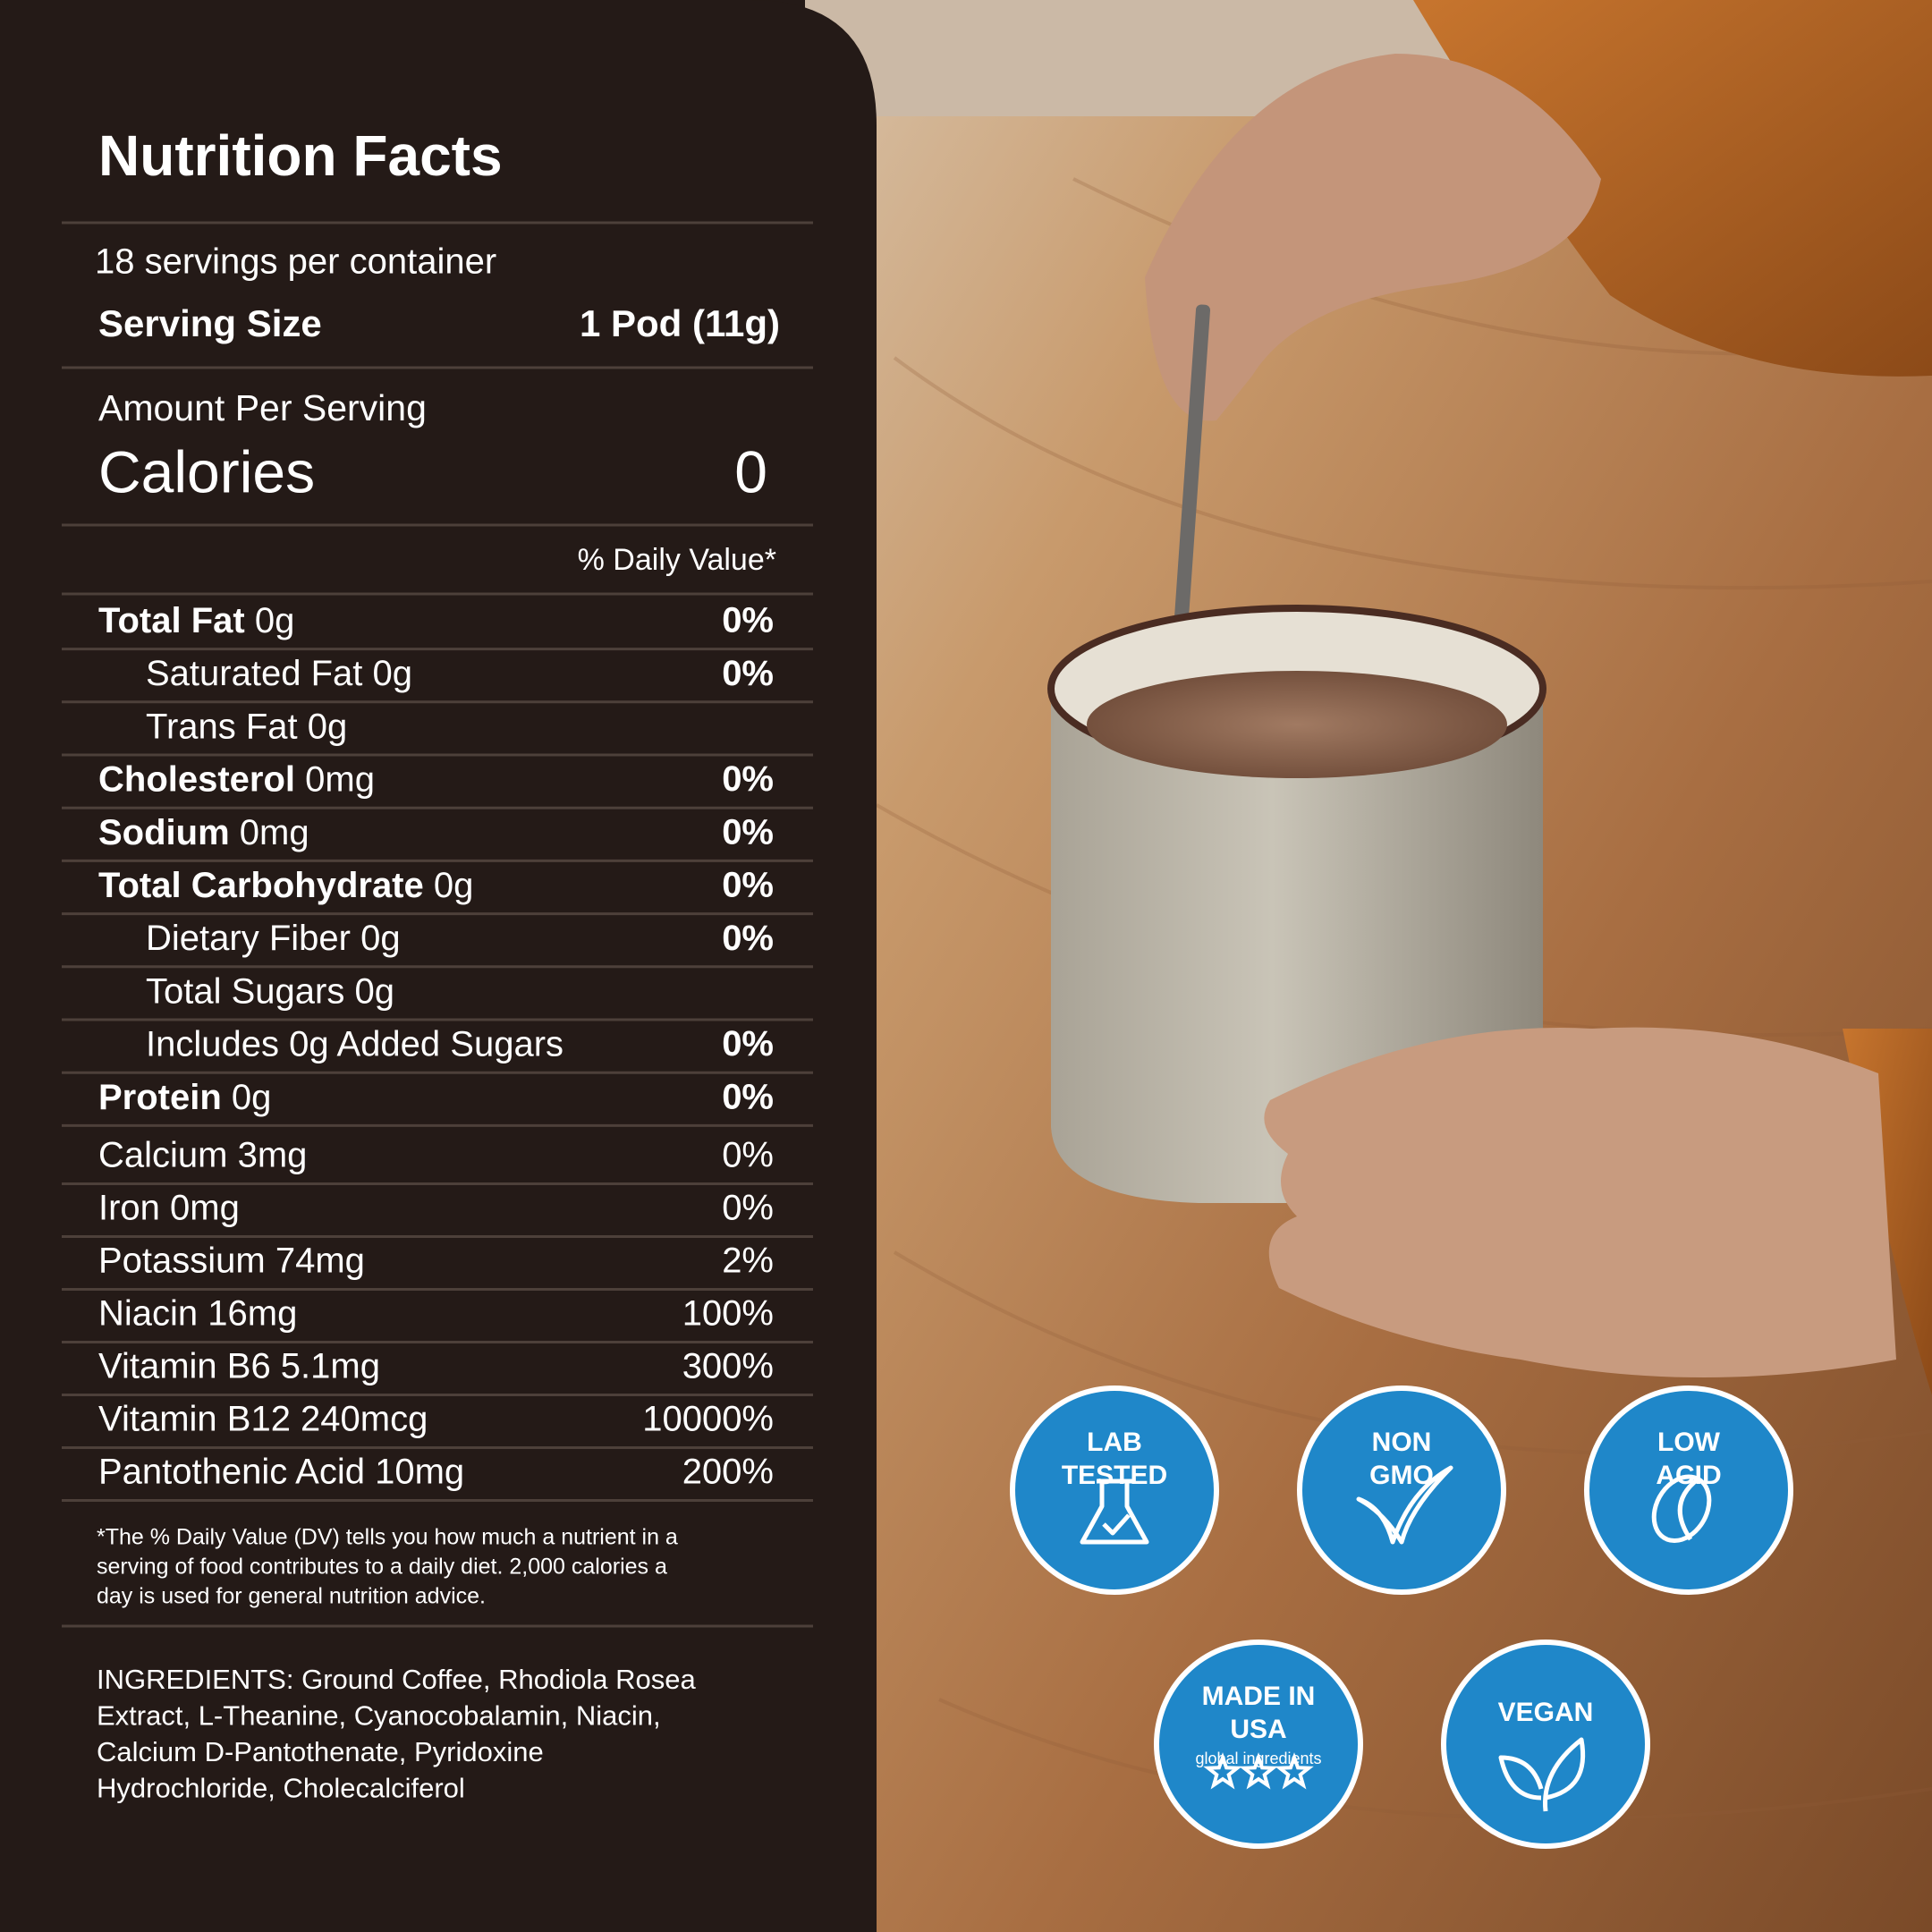 This screenshot has width=1932, height=1932. Describe the element at coordinates (680, 323) in the screenshot. I see `serving-size-value: 1 Pod (11g)` at that location.